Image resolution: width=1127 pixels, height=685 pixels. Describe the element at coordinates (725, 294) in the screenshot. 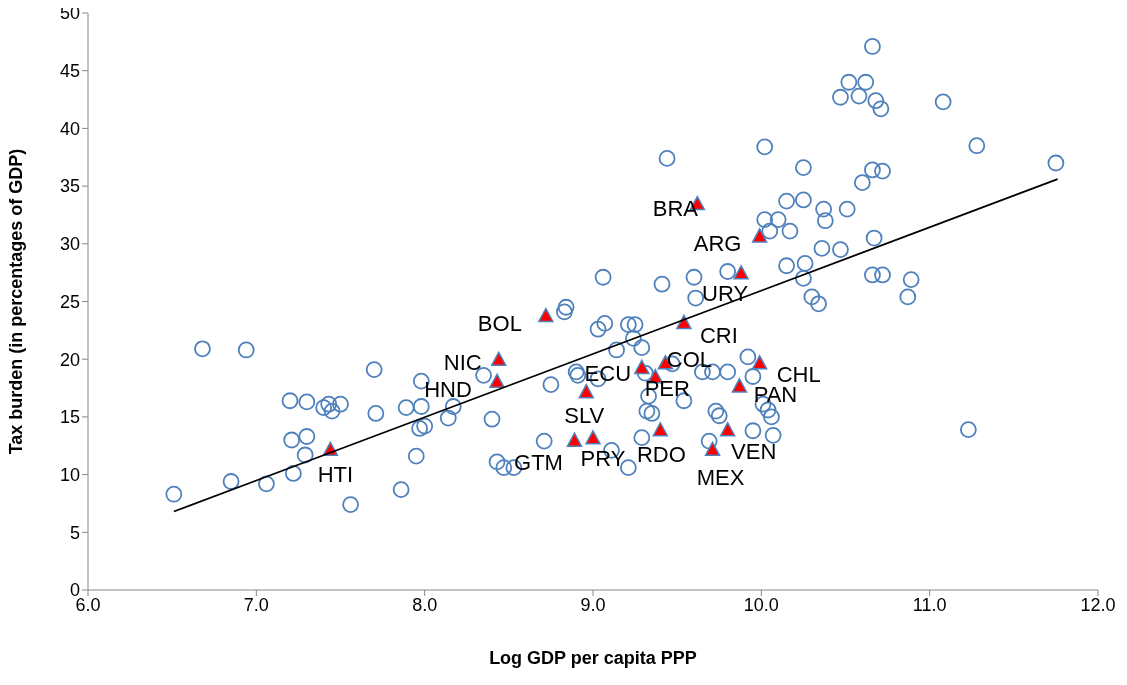

I see `annotation: URY` at that location.